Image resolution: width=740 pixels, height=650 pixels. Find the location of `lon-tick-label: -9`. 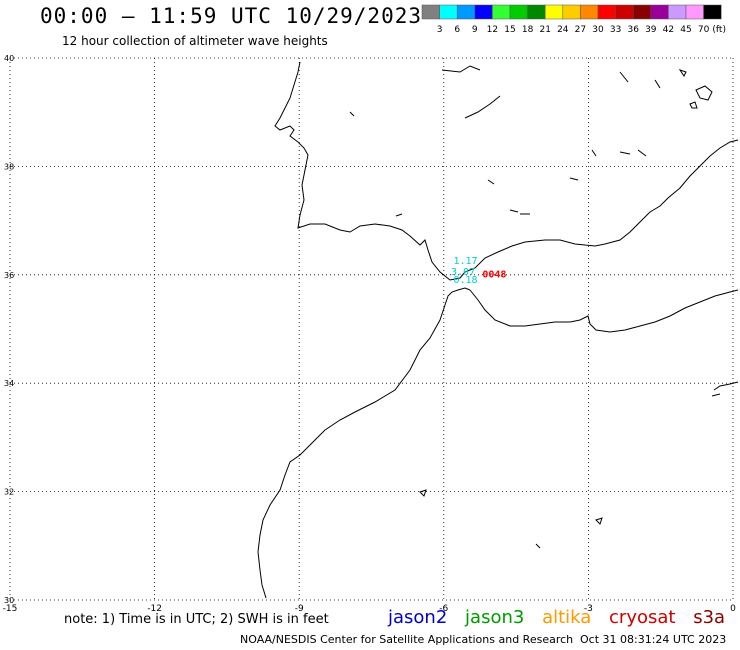

lon-tick-label: -9 is located at coordinates (299, 609).